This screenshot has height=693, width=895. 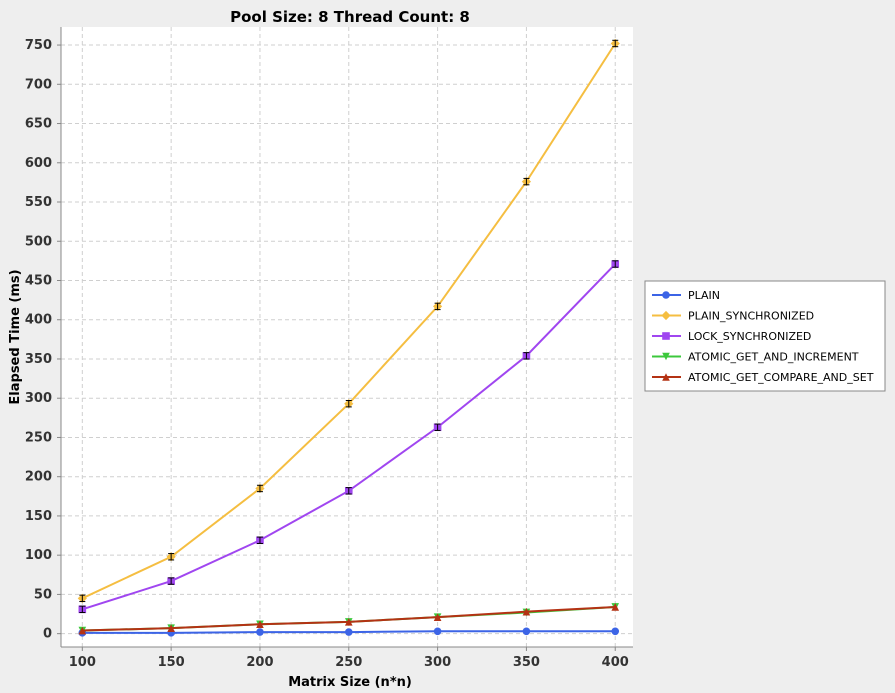 I want to click on x-tick-label: 150, so click(x=171, y=662).